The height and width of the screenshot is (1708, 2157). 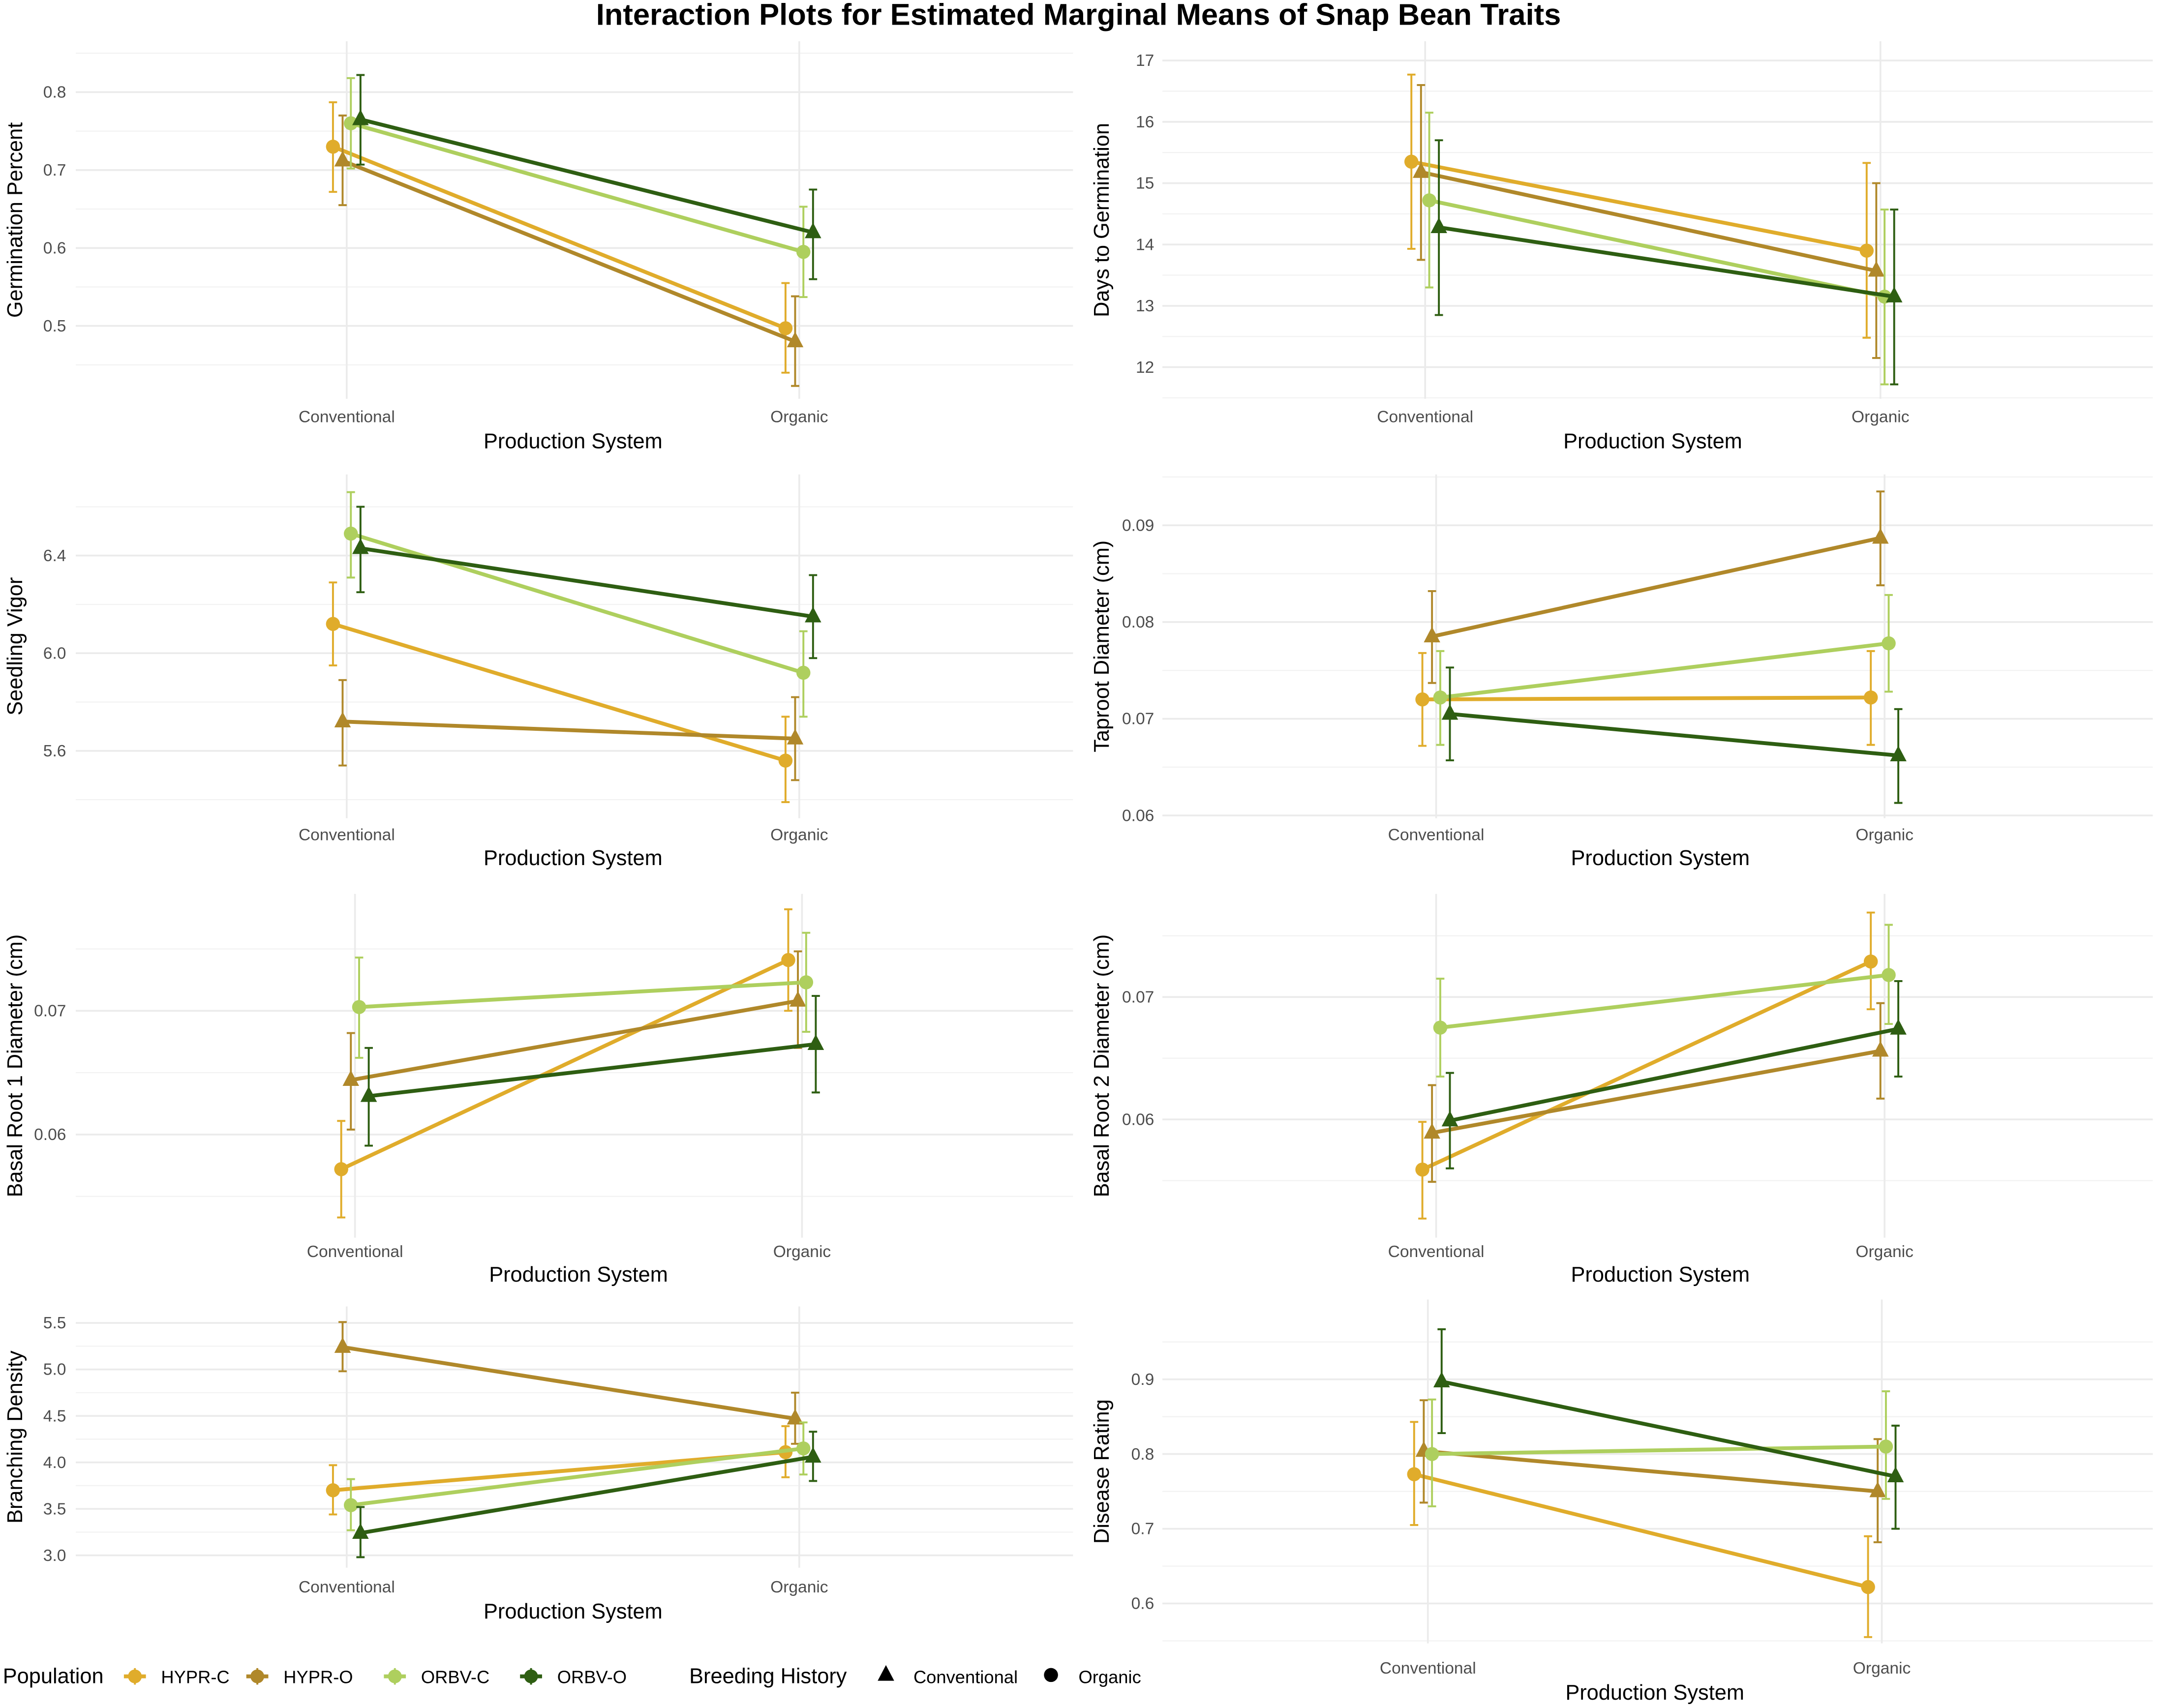 What do you see at coordinates (318, 1677) in the screenshot?
I see `legend-item-label: HYPR-O` at bounding box center [318, 1677].